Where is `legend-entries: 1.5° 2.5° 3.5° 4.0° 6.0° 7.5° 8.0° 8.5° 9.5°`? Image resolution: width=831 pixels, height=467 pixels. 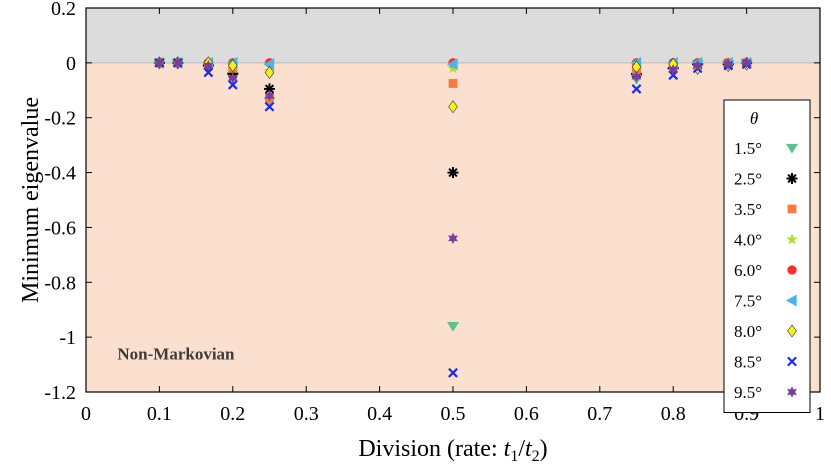 legend-entries: 1.5° 2.5° 3.5° 4.0° 6.0° 7.5° 8.0° 8.5° 9.5° is located at coordinates (766, 270).